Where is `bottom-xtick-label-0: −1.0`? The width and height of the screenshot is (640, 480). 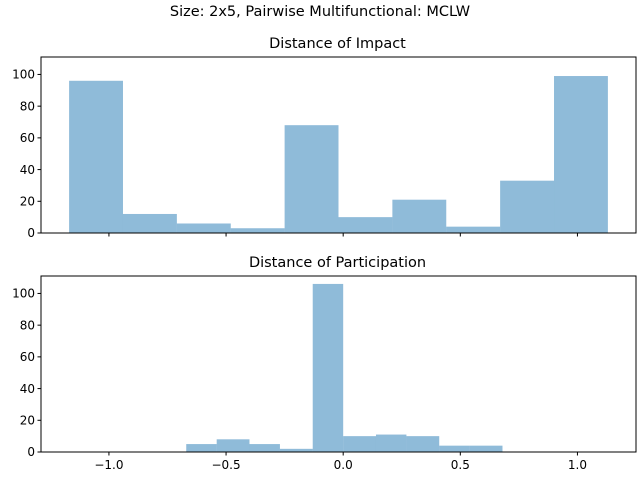
bottom-xtick-label-0: −1.0 is located at coordinates (108, 465).